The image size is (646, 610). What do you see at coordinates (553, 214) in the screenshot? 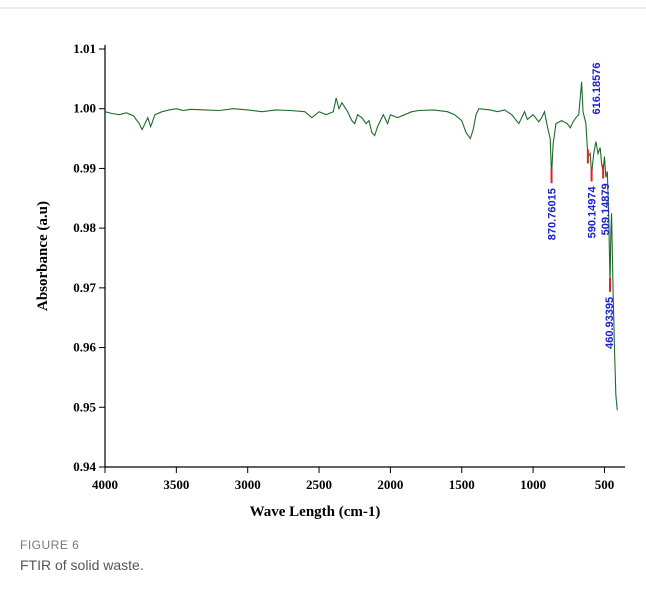
I see `peak-label: 870.76015` at bounding box center [553, 214].